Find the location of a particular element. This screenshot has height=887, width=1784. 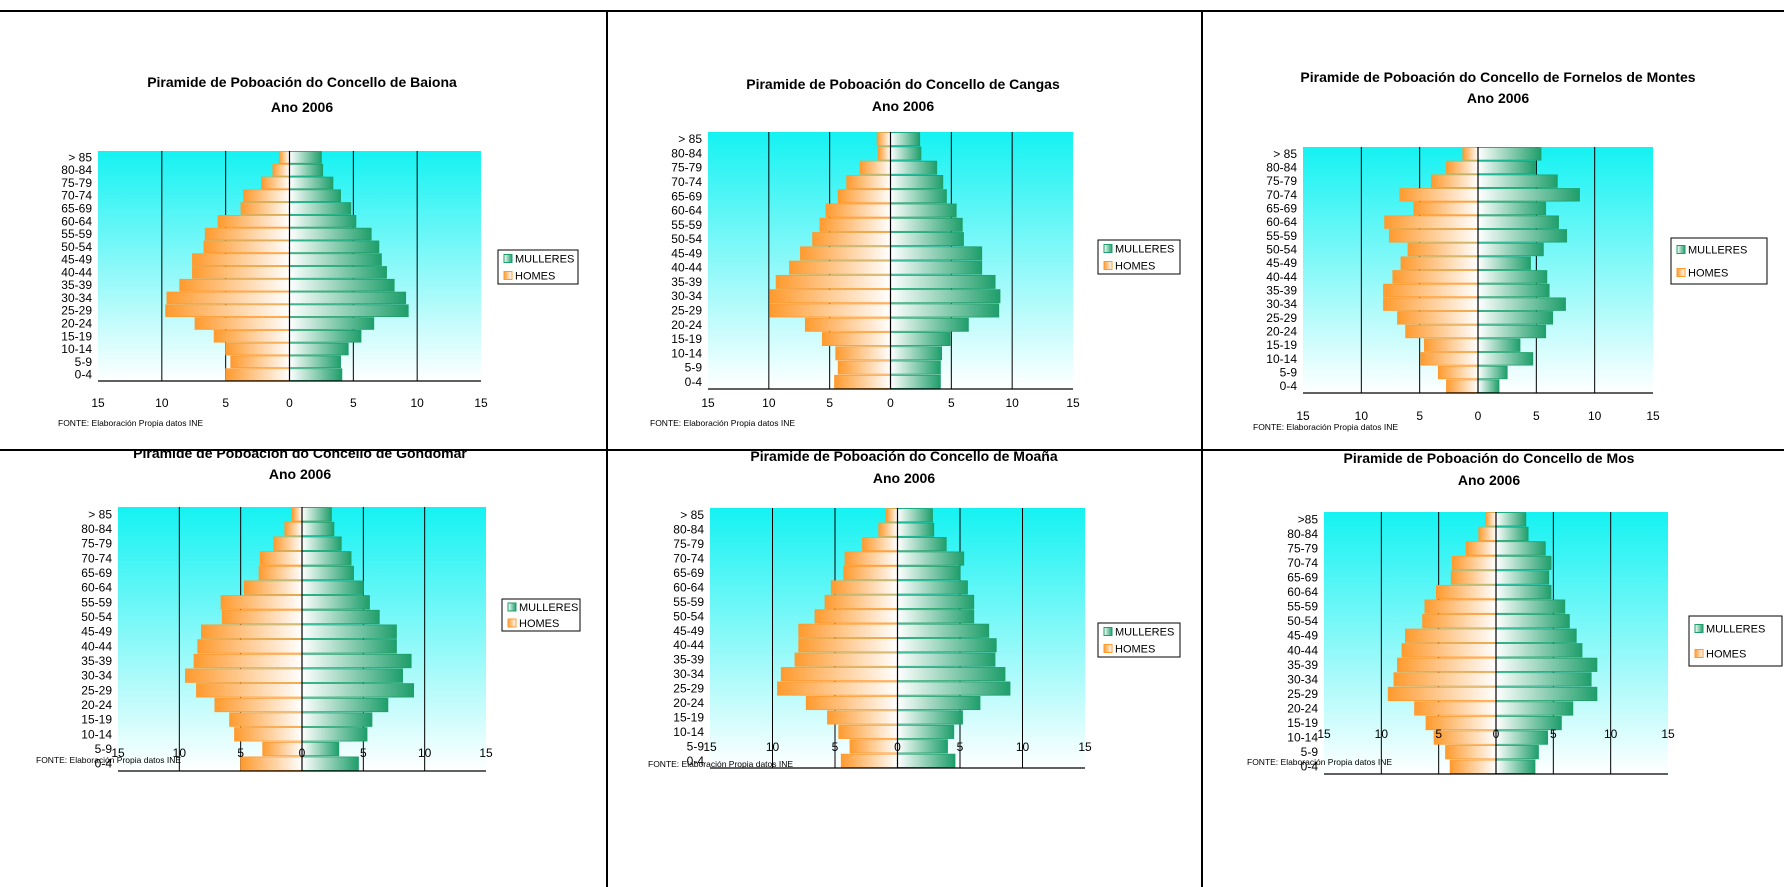

legend-label: MULLERES is located at coordinates (544, 260).